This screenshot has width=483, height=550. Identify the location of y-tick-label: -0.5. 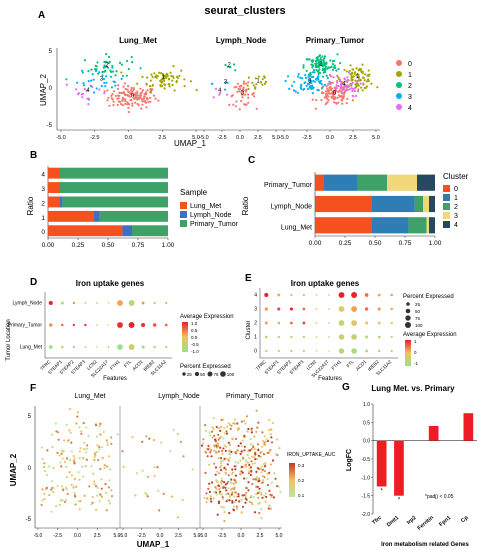
(365, 460).